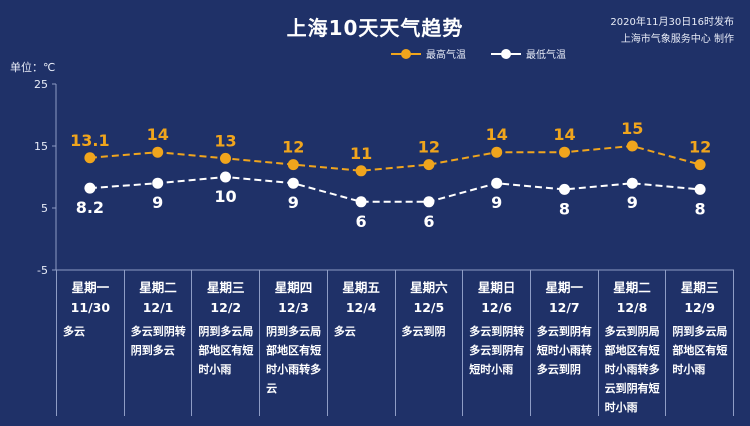  I want to click on low-temp-line, so click(395, 189).